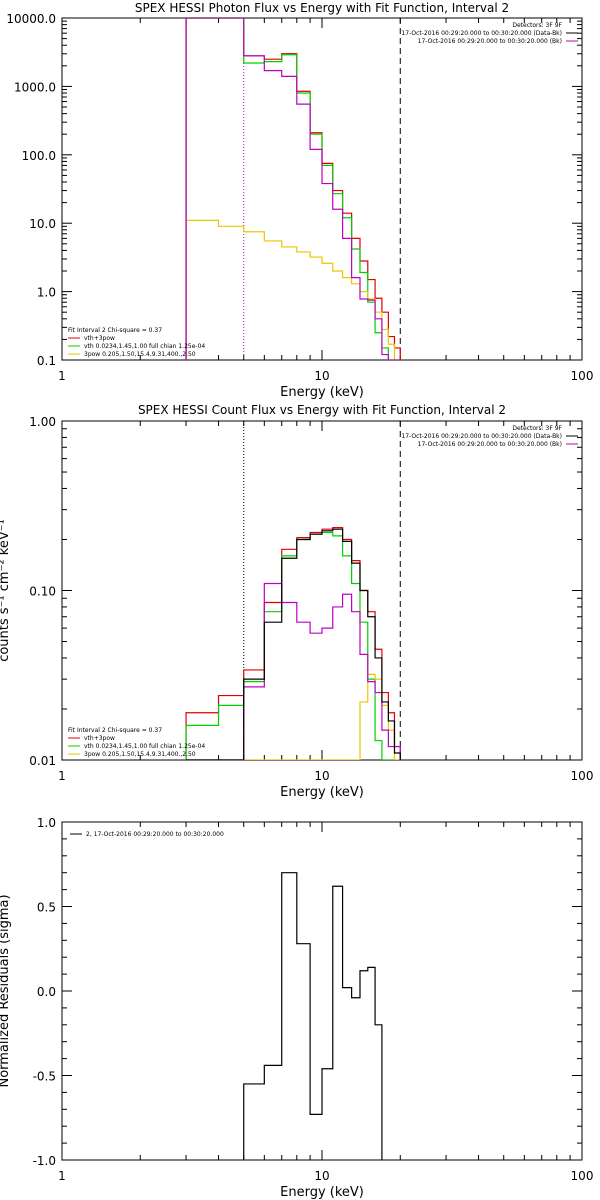 This screenshot has width=600, height=1200. What do you see at coordinates (42, 592) in the screenshot?
I see `y-tick-label: 0.10` at bounding box center [42, 592].